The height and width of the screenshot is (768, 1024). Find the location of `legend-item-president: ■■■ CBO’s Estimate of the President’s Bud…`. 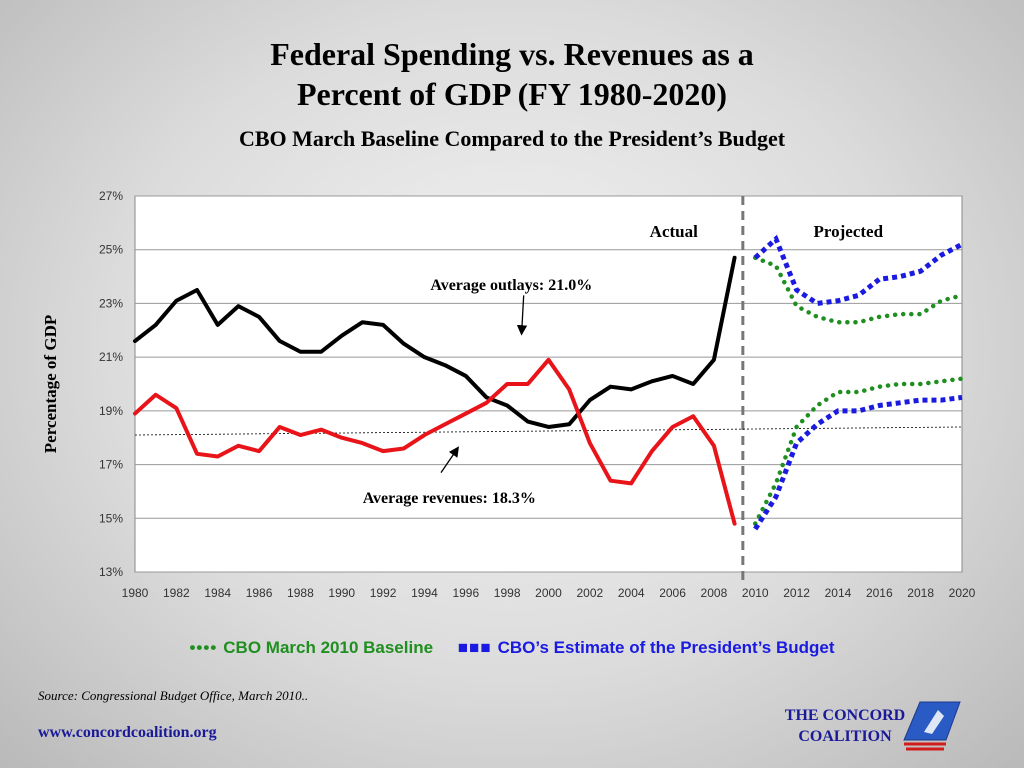

legend-item-president: ■■■ CBO’s Estimate of the President’s Bud… is located at coordinates (646, 648).